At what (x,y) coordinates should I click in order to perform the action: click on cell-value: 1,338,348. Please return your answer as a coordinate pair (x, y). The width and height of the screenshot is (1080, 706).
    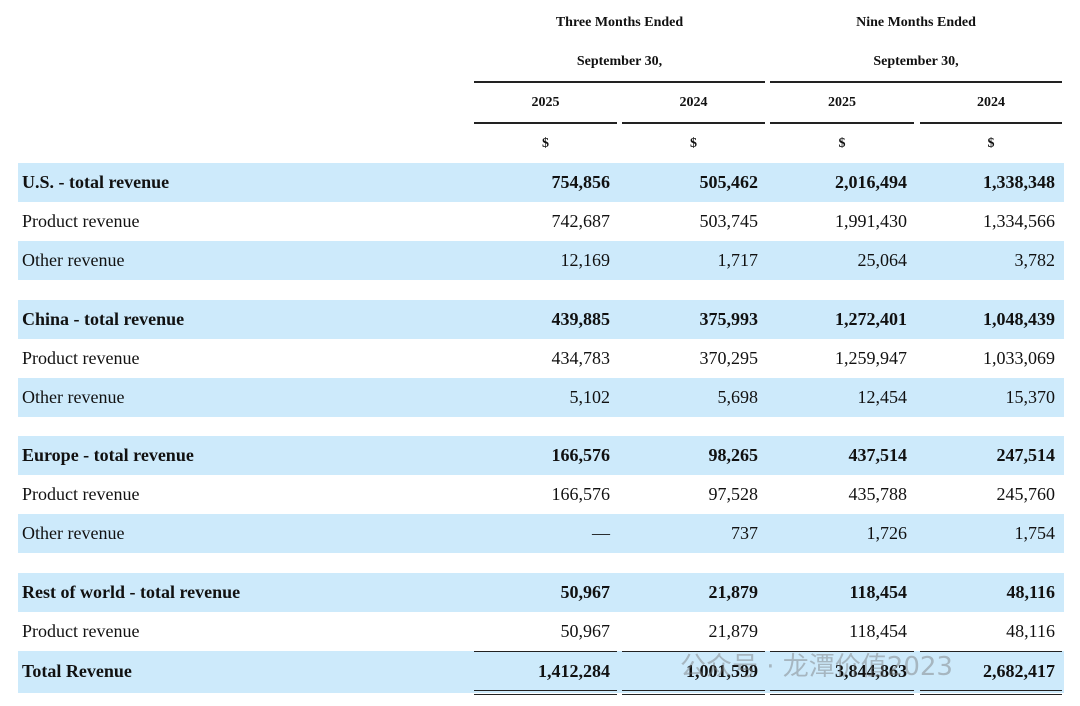
    Looking at the image, I should click on (1019, 182).